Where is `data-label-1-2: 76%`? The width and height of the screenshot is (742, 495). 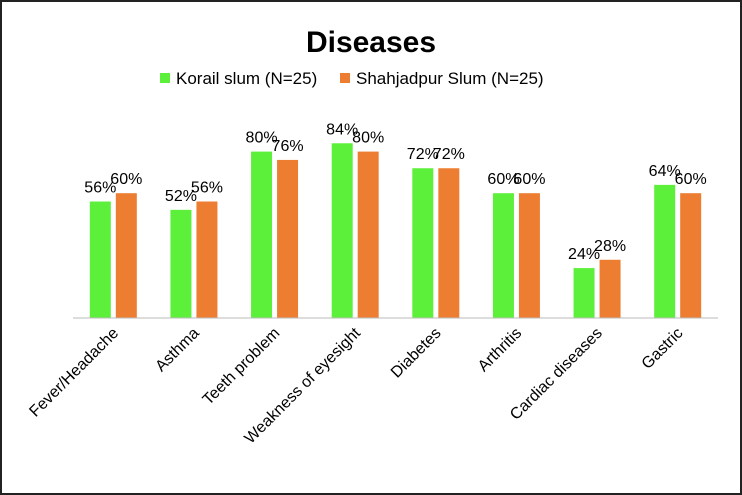 data-label-1-2: 76% is located at coordinates (288, 146).